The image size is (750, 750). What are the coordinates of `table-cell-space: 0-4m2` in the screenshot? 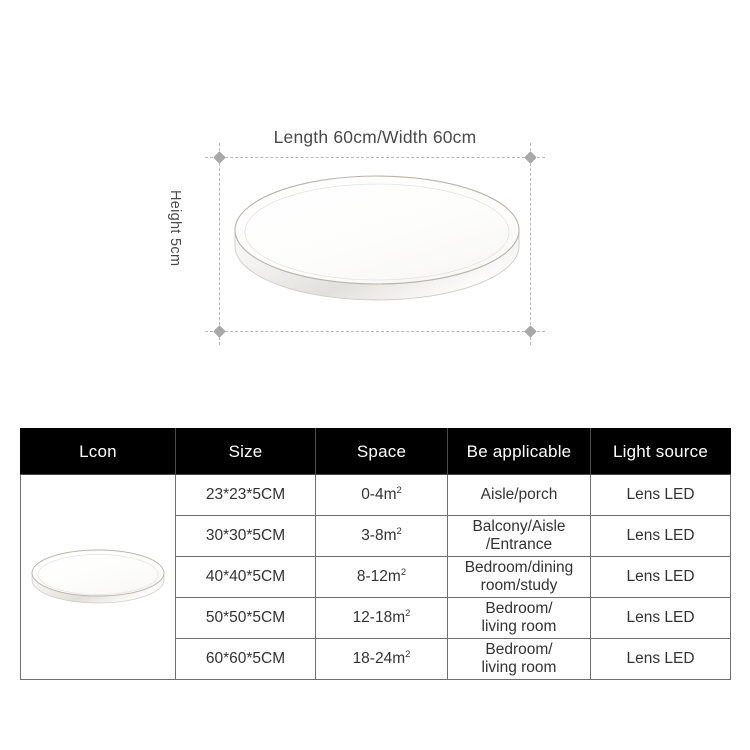 It's located at (381, 495).